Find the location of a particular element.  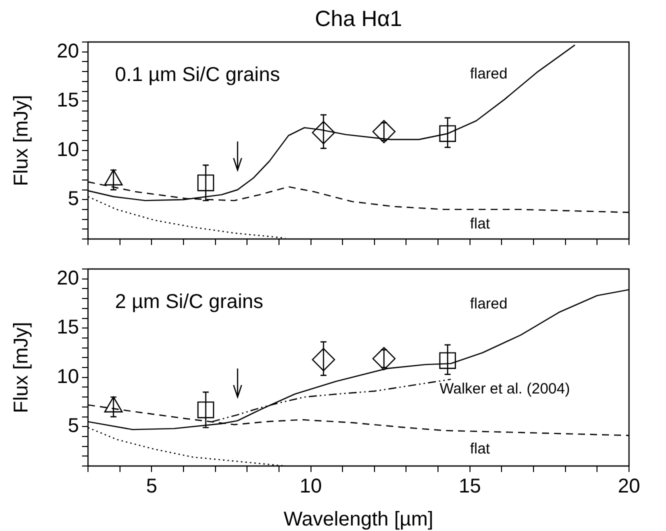

x-tick-label: 10 is located at coordinates (311, 487).